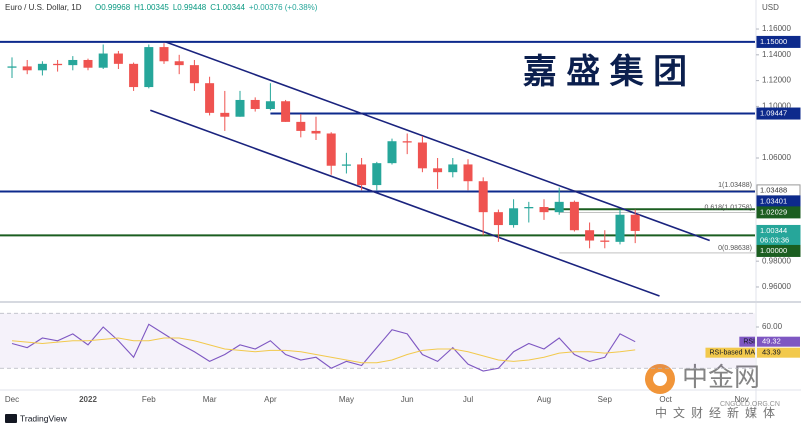 The width and height of the screenshot is (801, 430). I want to click on x-tick-label: May, so click(346, 399).